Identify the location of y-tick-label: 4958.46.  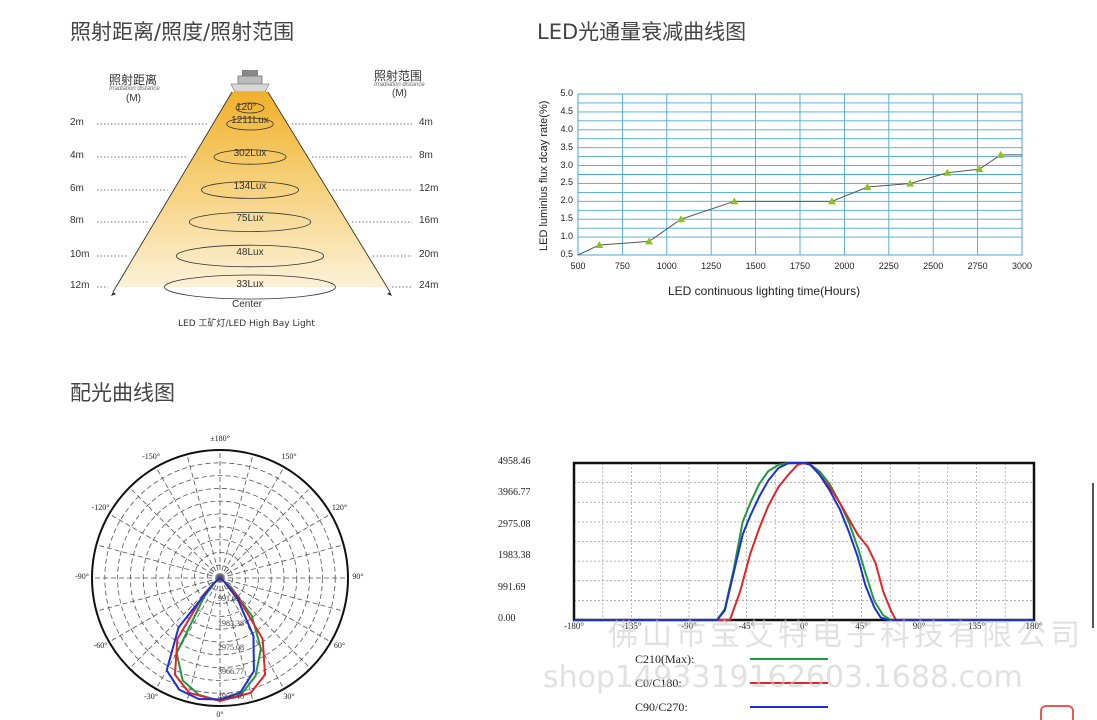
(514, 461).